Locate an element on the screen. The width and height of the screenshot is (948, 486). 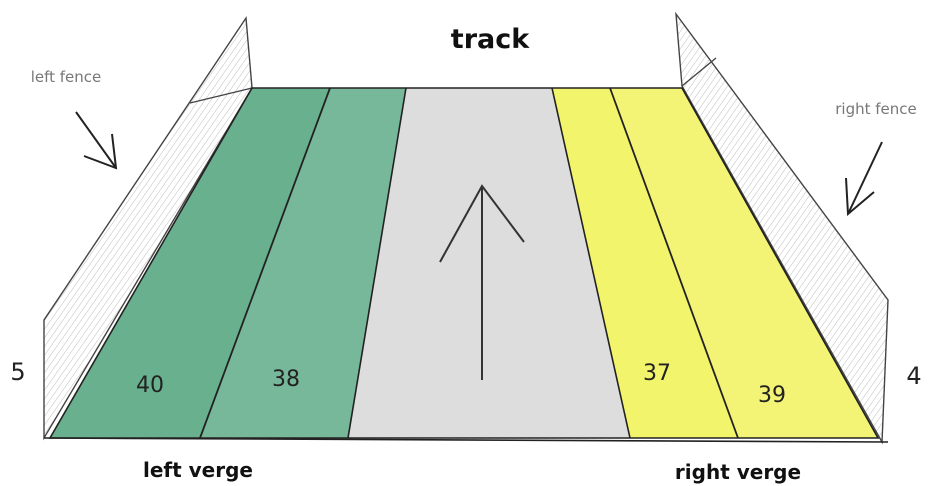
right-fence-rail is located at coordinates (699, 72).